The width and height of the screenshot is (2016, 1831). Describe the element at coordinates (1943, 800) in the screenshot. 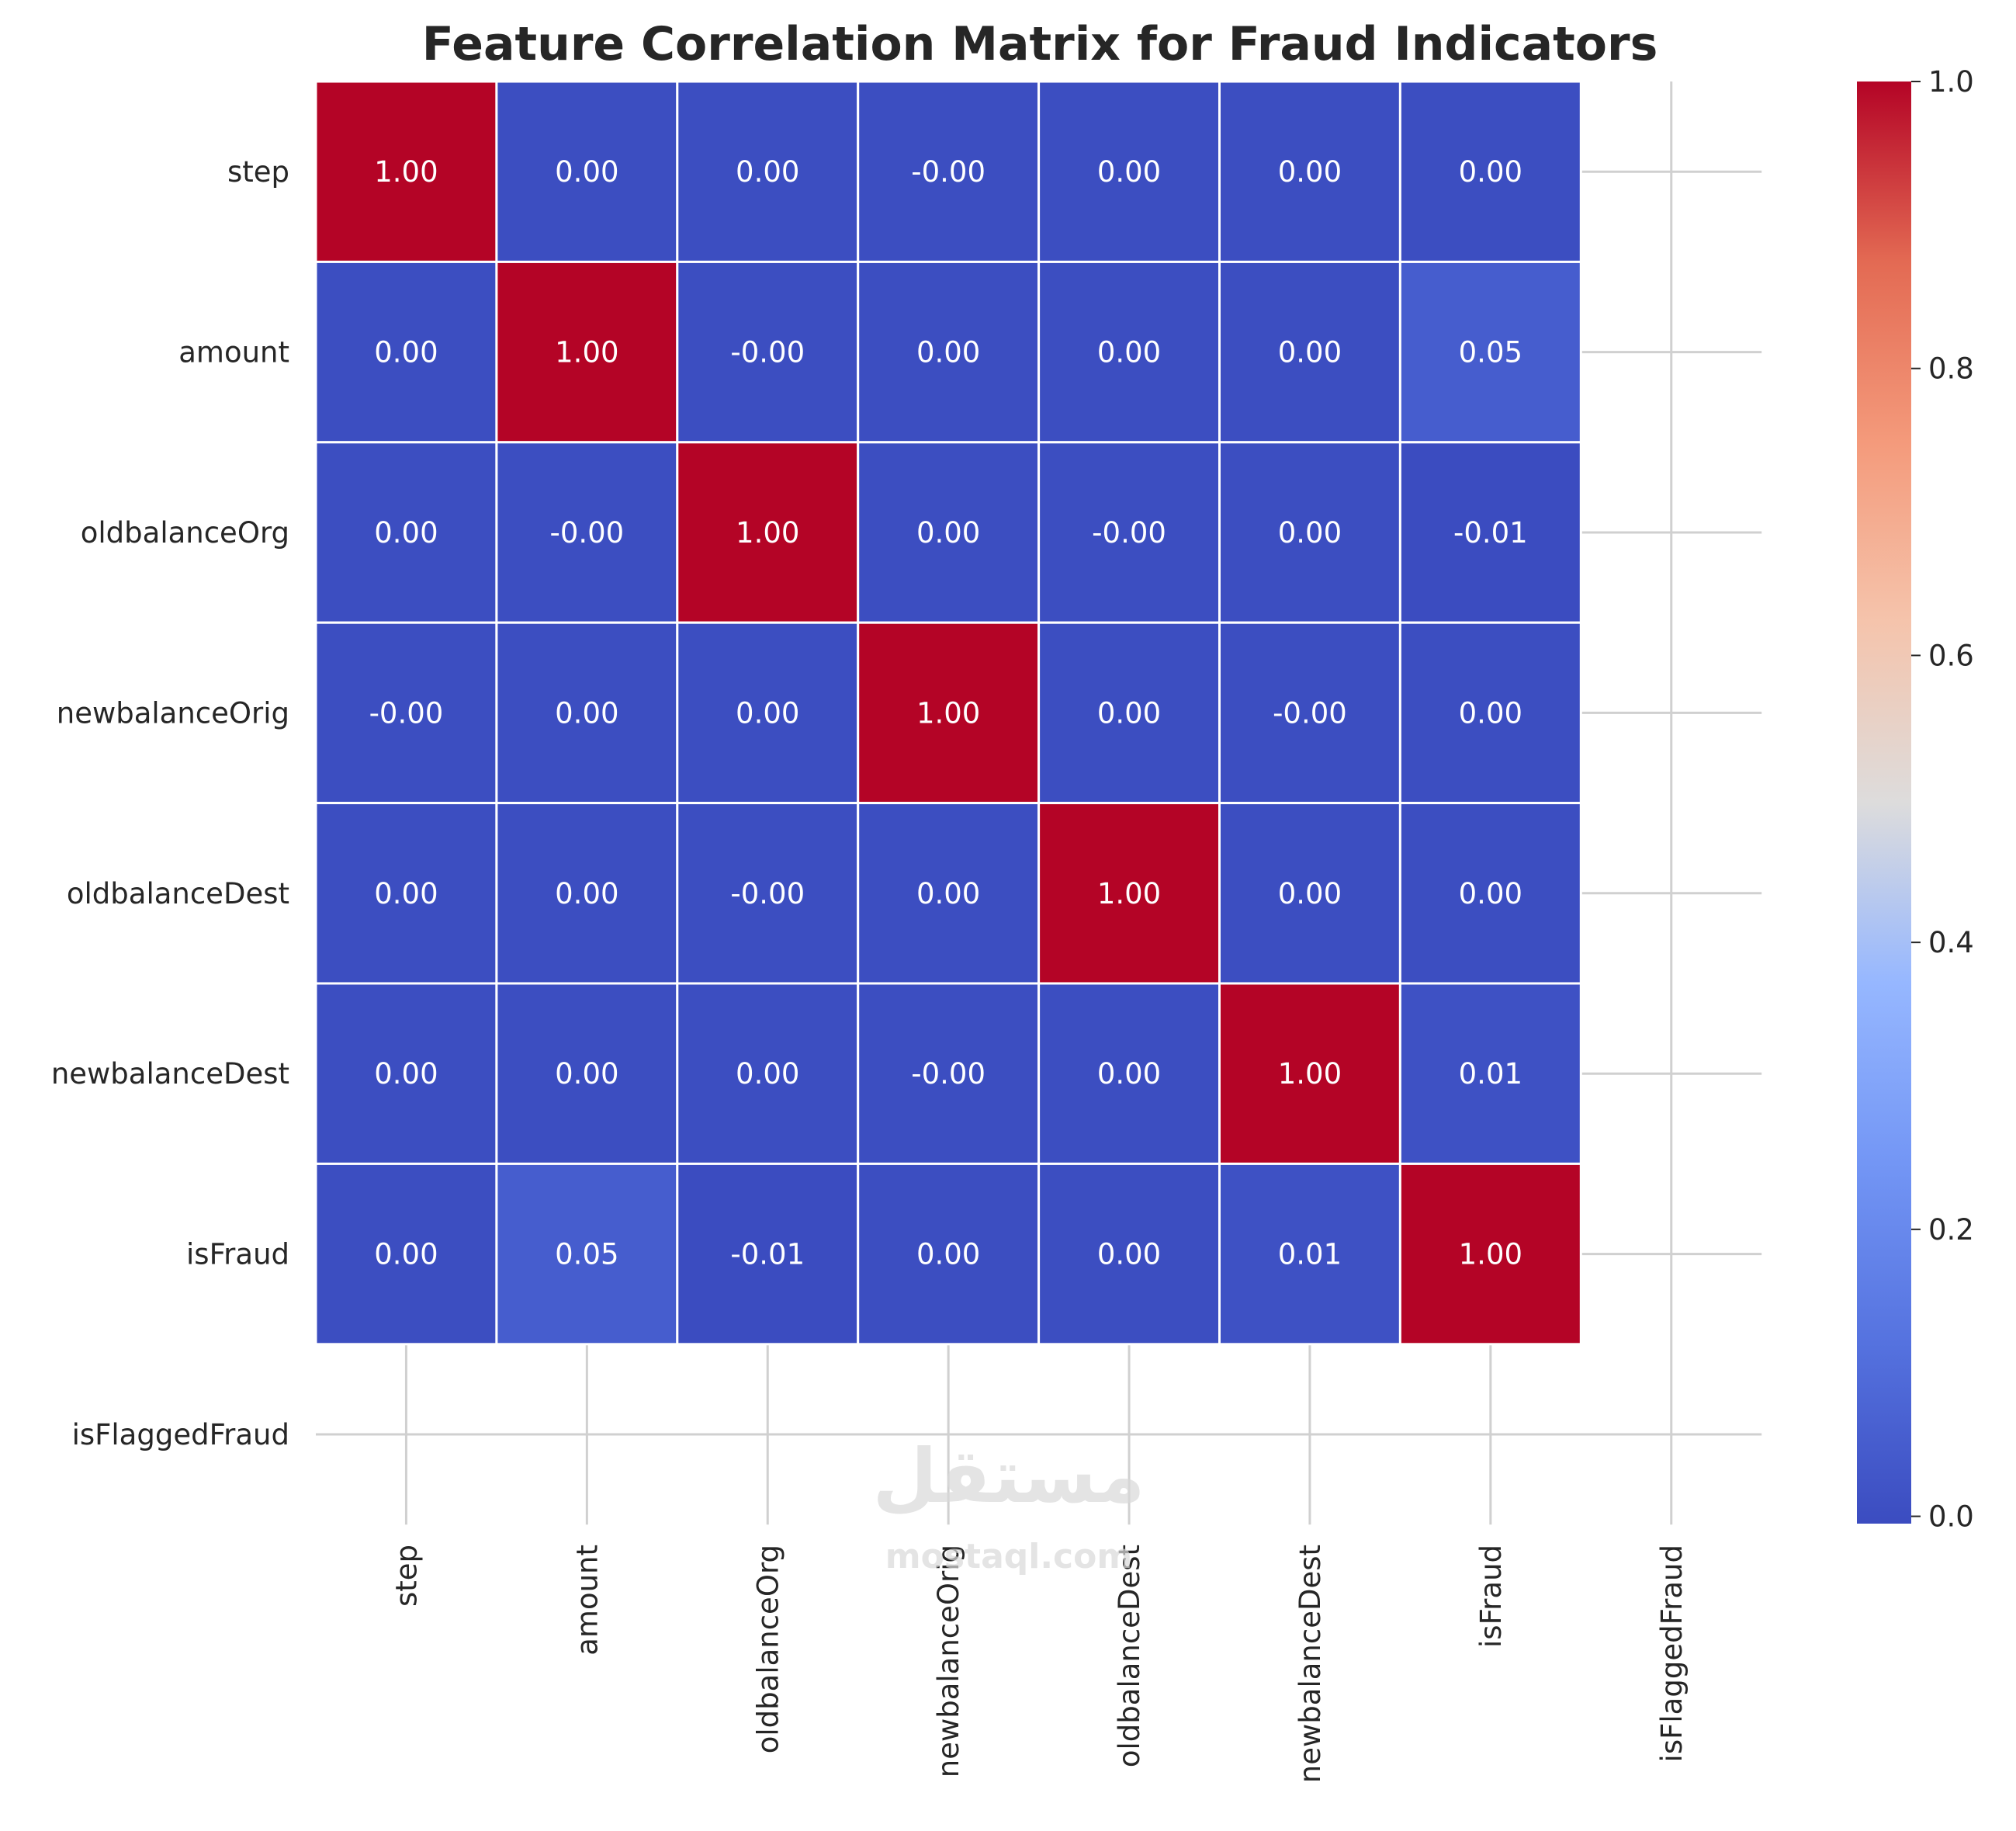

I see `colorbar-ticks: 0.0 0.2 0.4 0.6 0.8 1.0` at that location.